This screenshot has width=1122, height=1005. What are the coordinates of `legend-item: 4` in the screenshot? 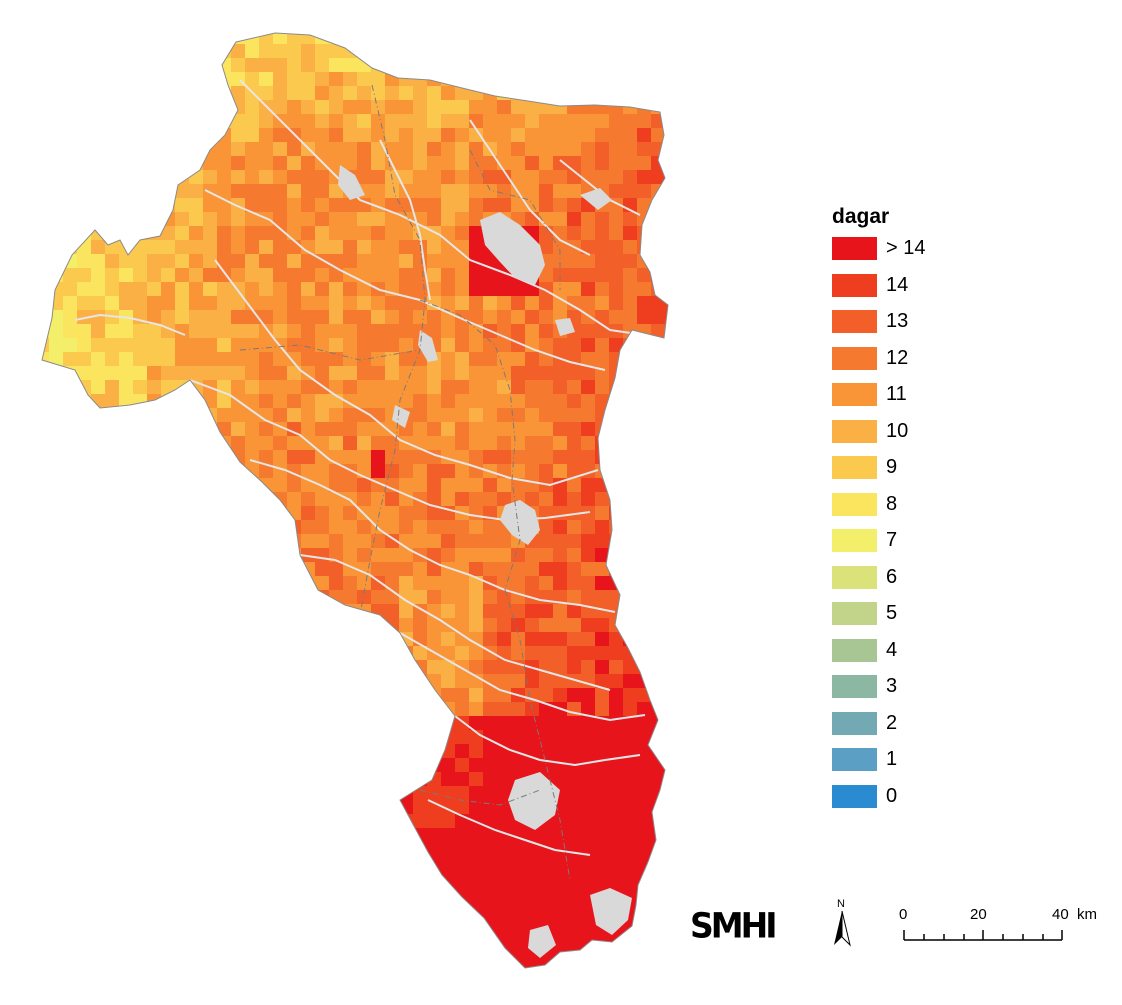 It's located at (878, 657).